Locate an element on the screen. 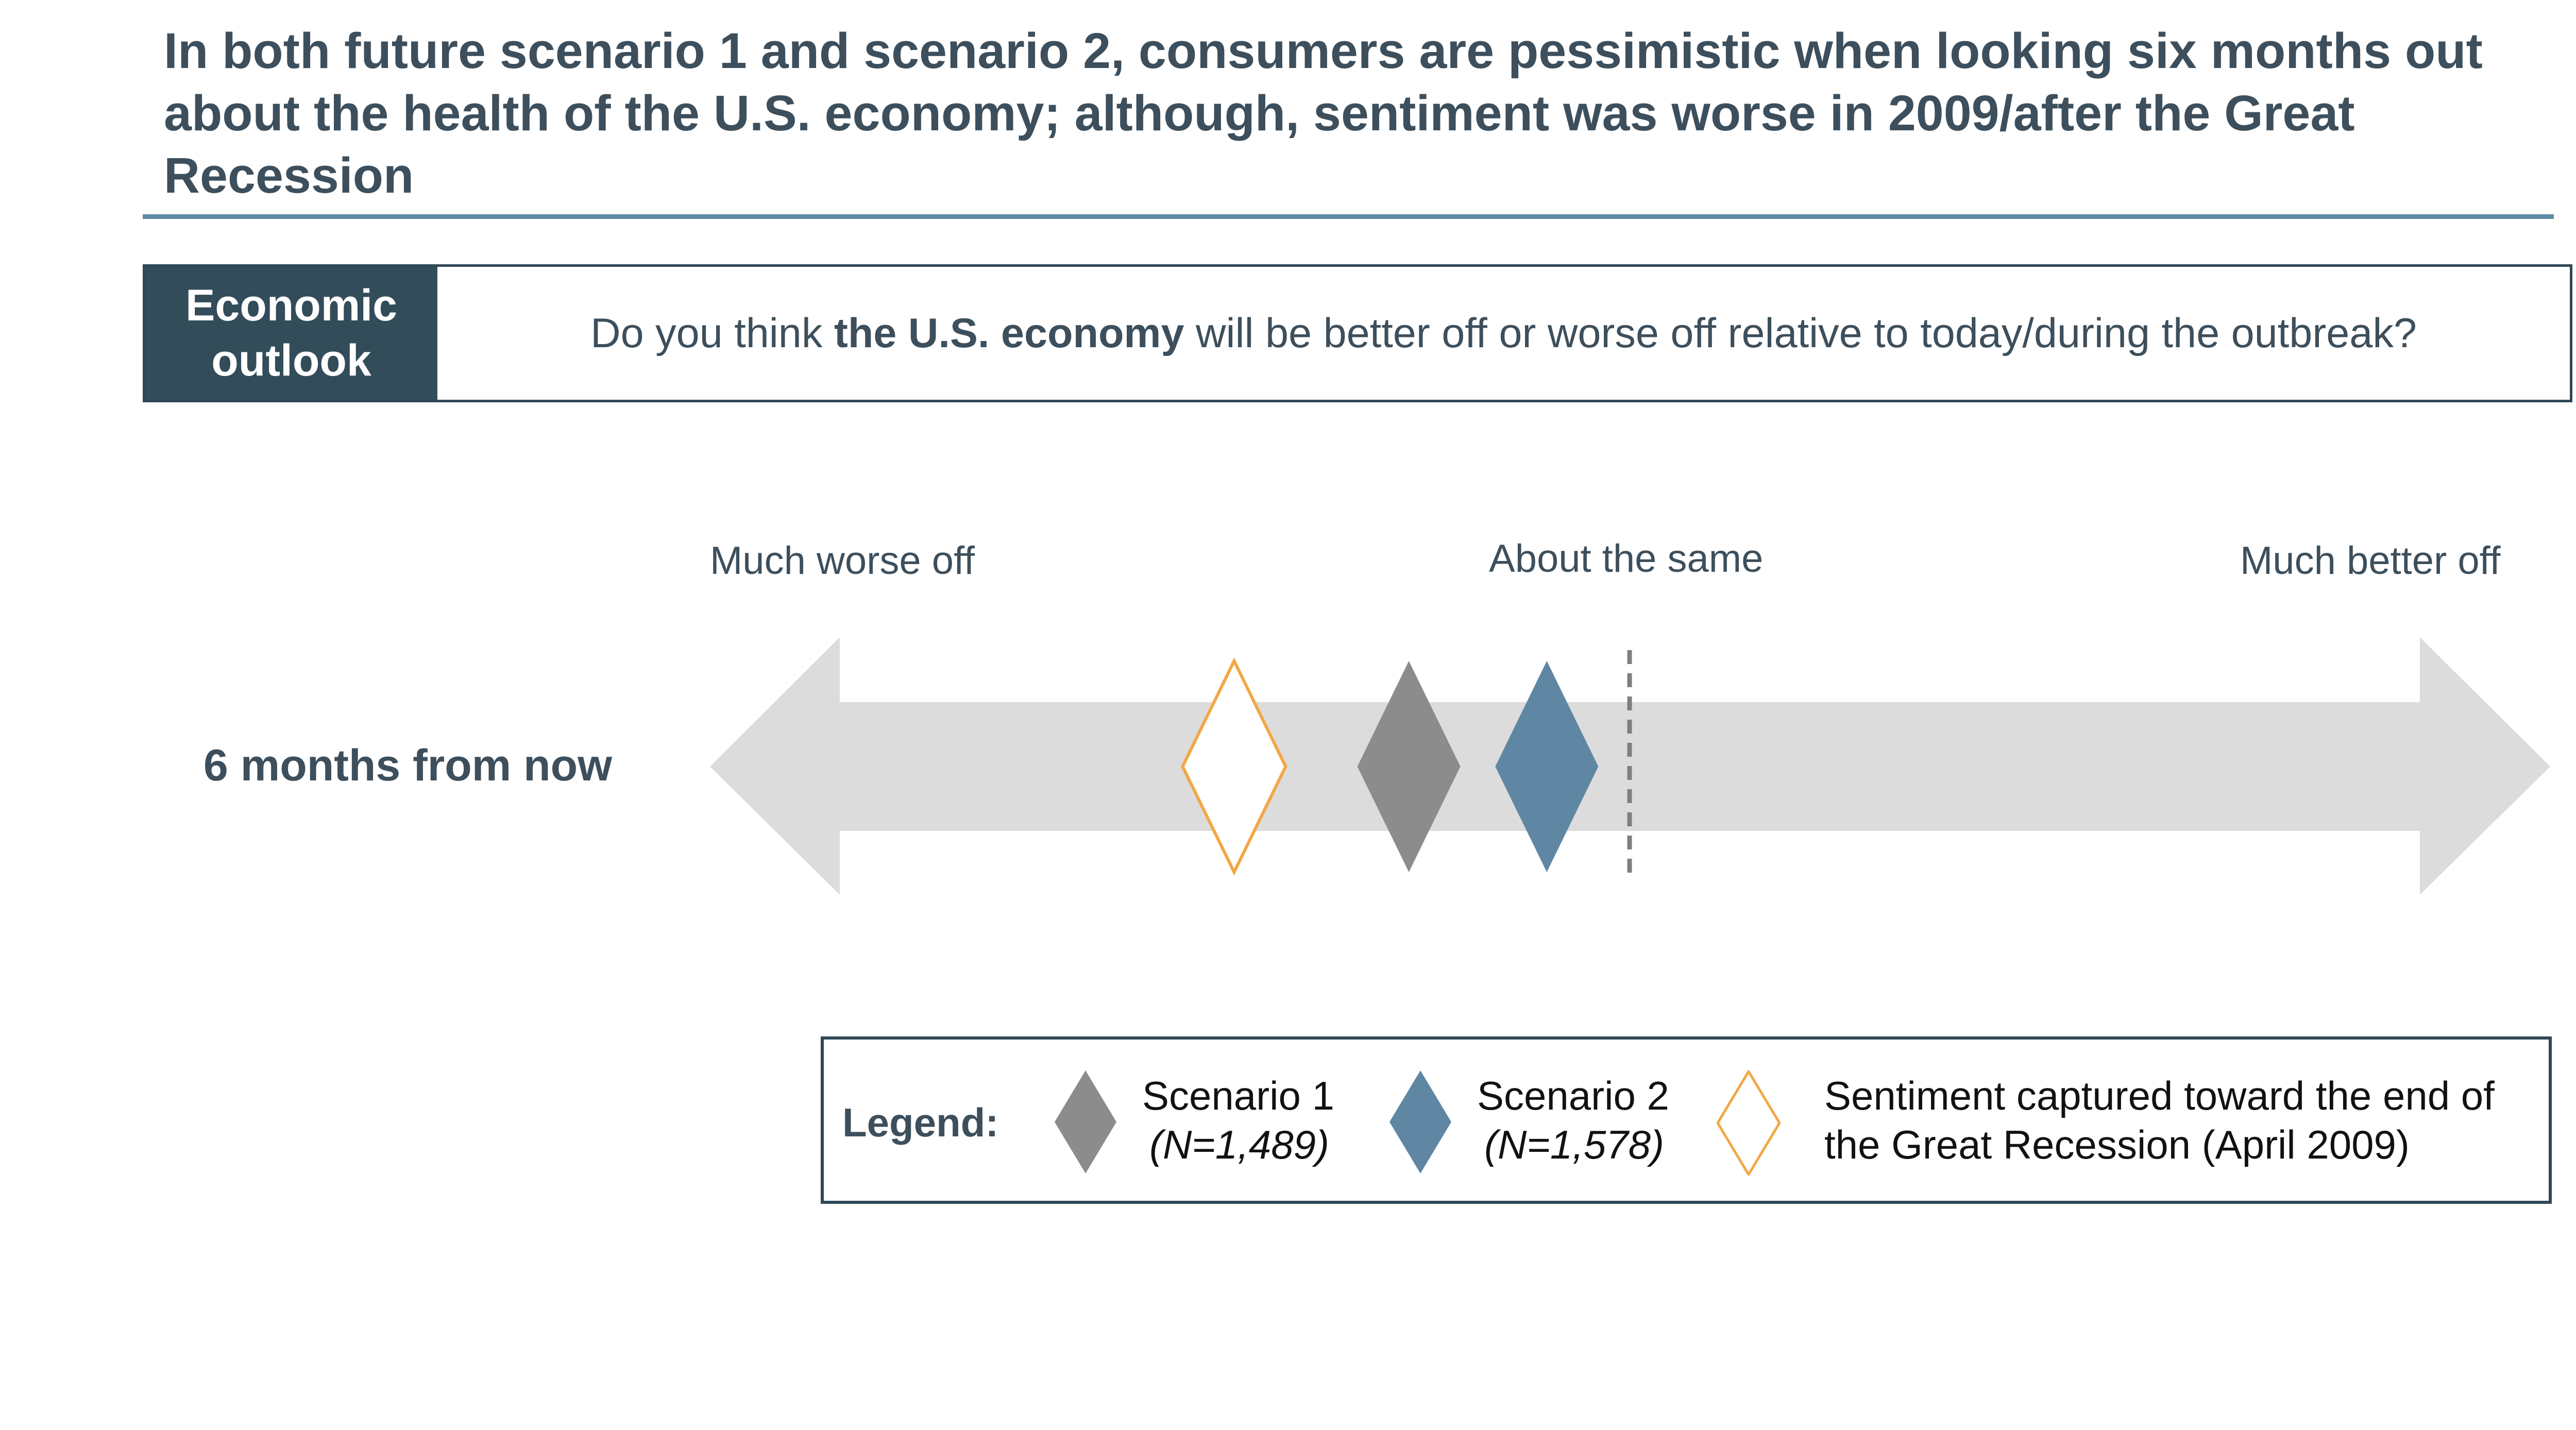 The width and height of the screenshot is (2576, 1430). legend-recession-diamond-icon is located at coordinates (1749, 1123).